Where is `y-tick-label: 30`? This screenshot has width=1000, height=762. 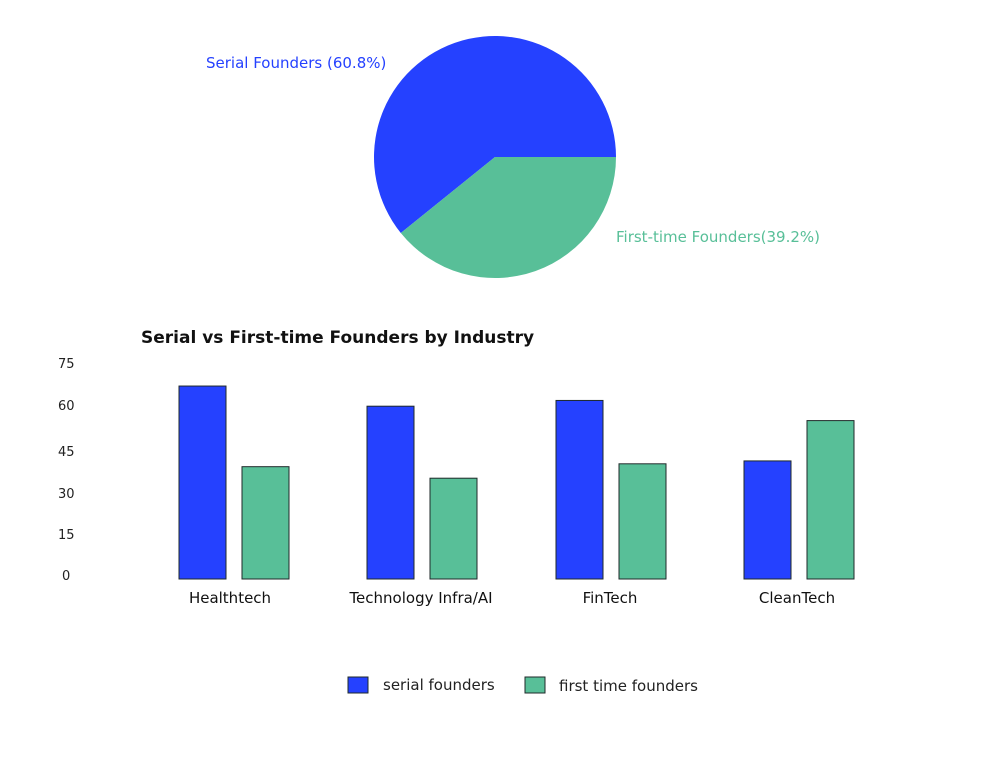
y-tick-label: 30 is located at coordinates (66, 494).